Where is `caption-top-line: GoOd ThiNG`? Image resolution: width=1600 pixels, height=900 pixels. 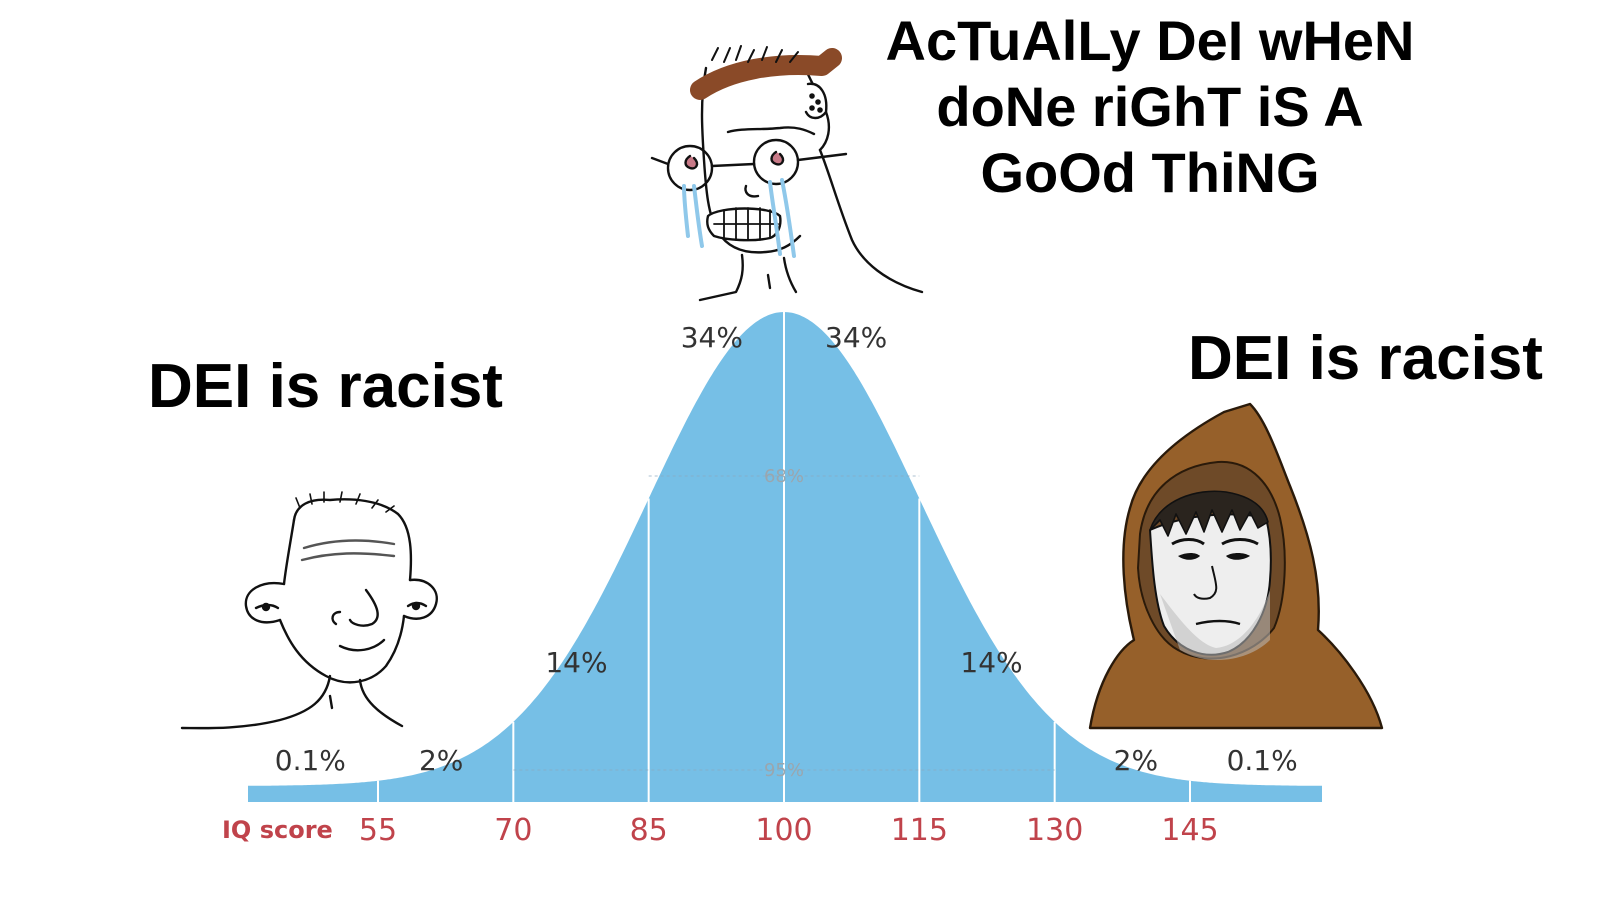 caption-top-line: GoOd ThiNG is located at coordinates (1150, 173).